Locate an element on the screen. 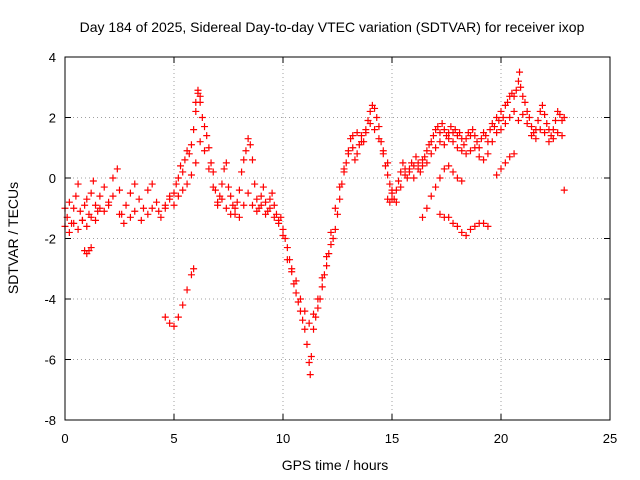 This screenshot has height=480, width=640. y-axis-label: SDTVAR / TECUs is located at coordinates (13, 238).